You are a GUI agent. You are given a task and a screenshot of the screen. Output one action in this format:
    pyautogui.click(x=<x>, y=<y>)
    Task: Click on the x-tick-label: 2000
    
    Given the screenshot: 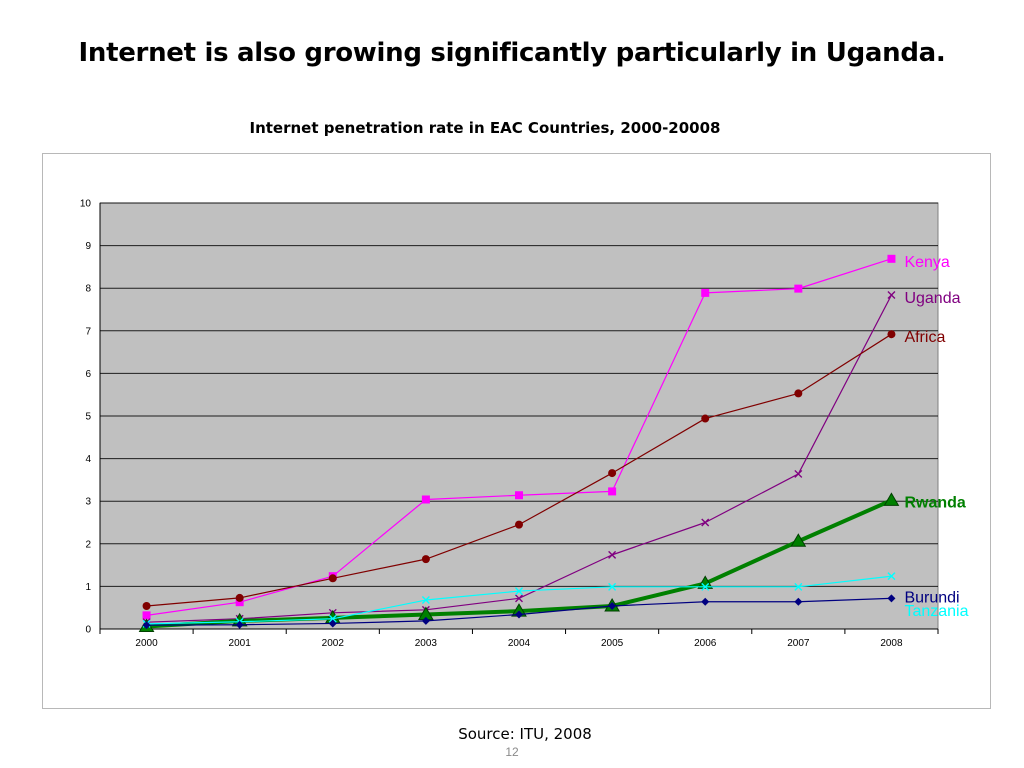 What is the action you would take?
    pyautogui.click(x=146, y=643)
    